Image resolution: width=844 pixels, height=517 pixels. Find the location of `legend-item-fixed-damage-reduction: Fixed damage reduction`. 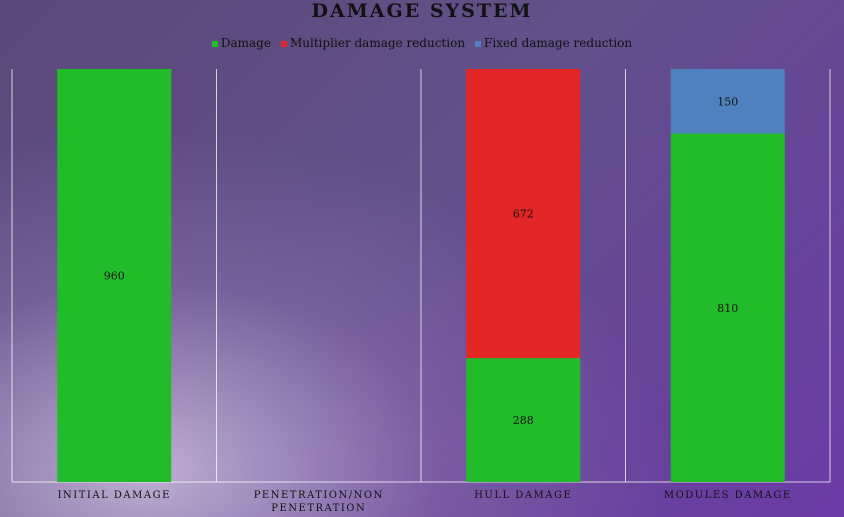

legend-item-fixed-damage-reduction: Fixed damage reduction is located at coordinates (553, 43).